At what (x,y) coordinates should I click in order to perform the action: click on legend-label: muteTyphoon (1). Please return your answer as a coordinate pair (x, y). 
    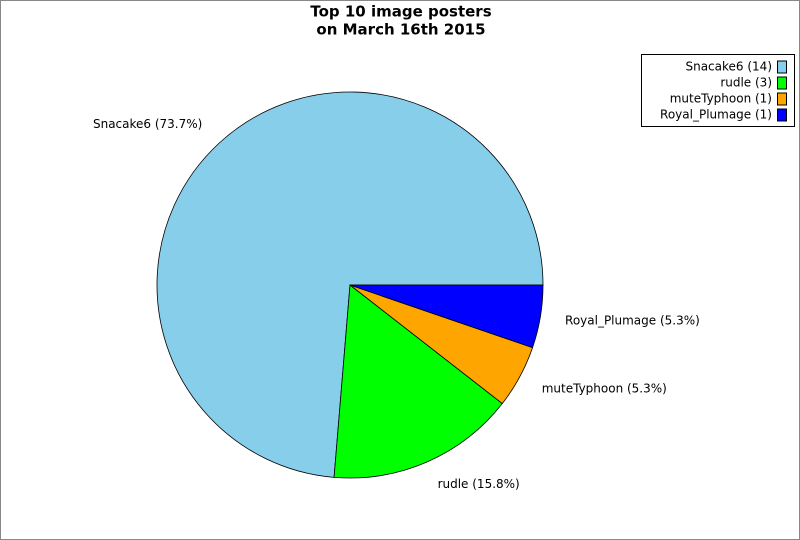
    Looking at the image, I should click on (721, 99).